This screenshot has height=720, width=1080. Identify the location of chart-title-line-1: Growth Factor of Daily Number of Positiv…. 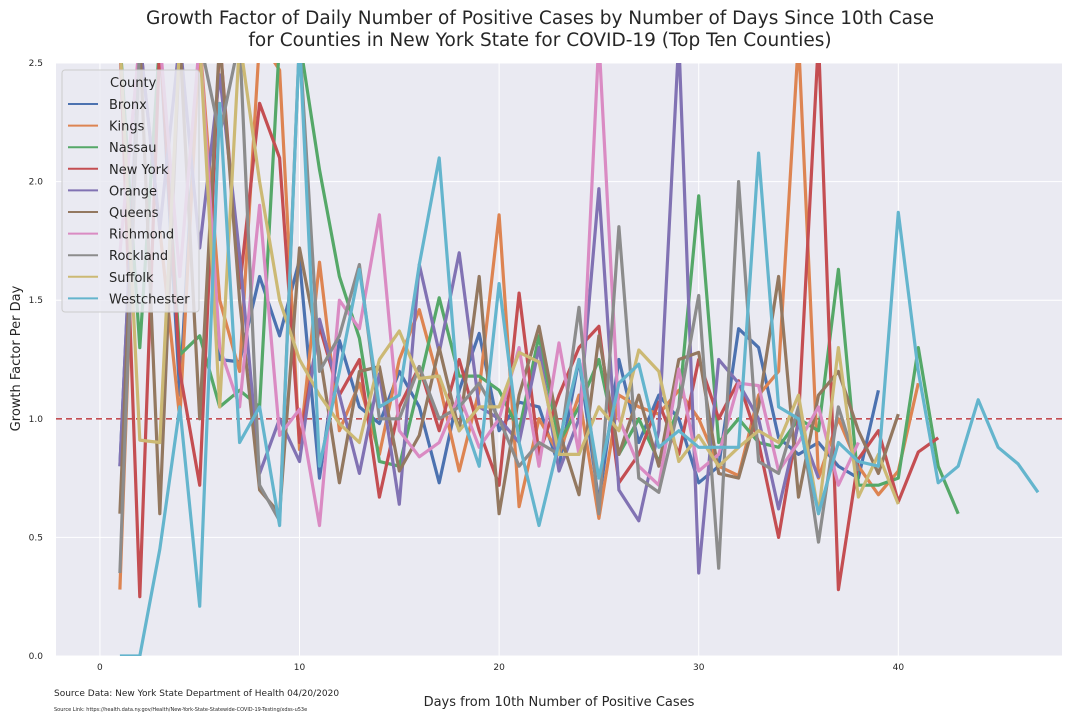
(540, 18).